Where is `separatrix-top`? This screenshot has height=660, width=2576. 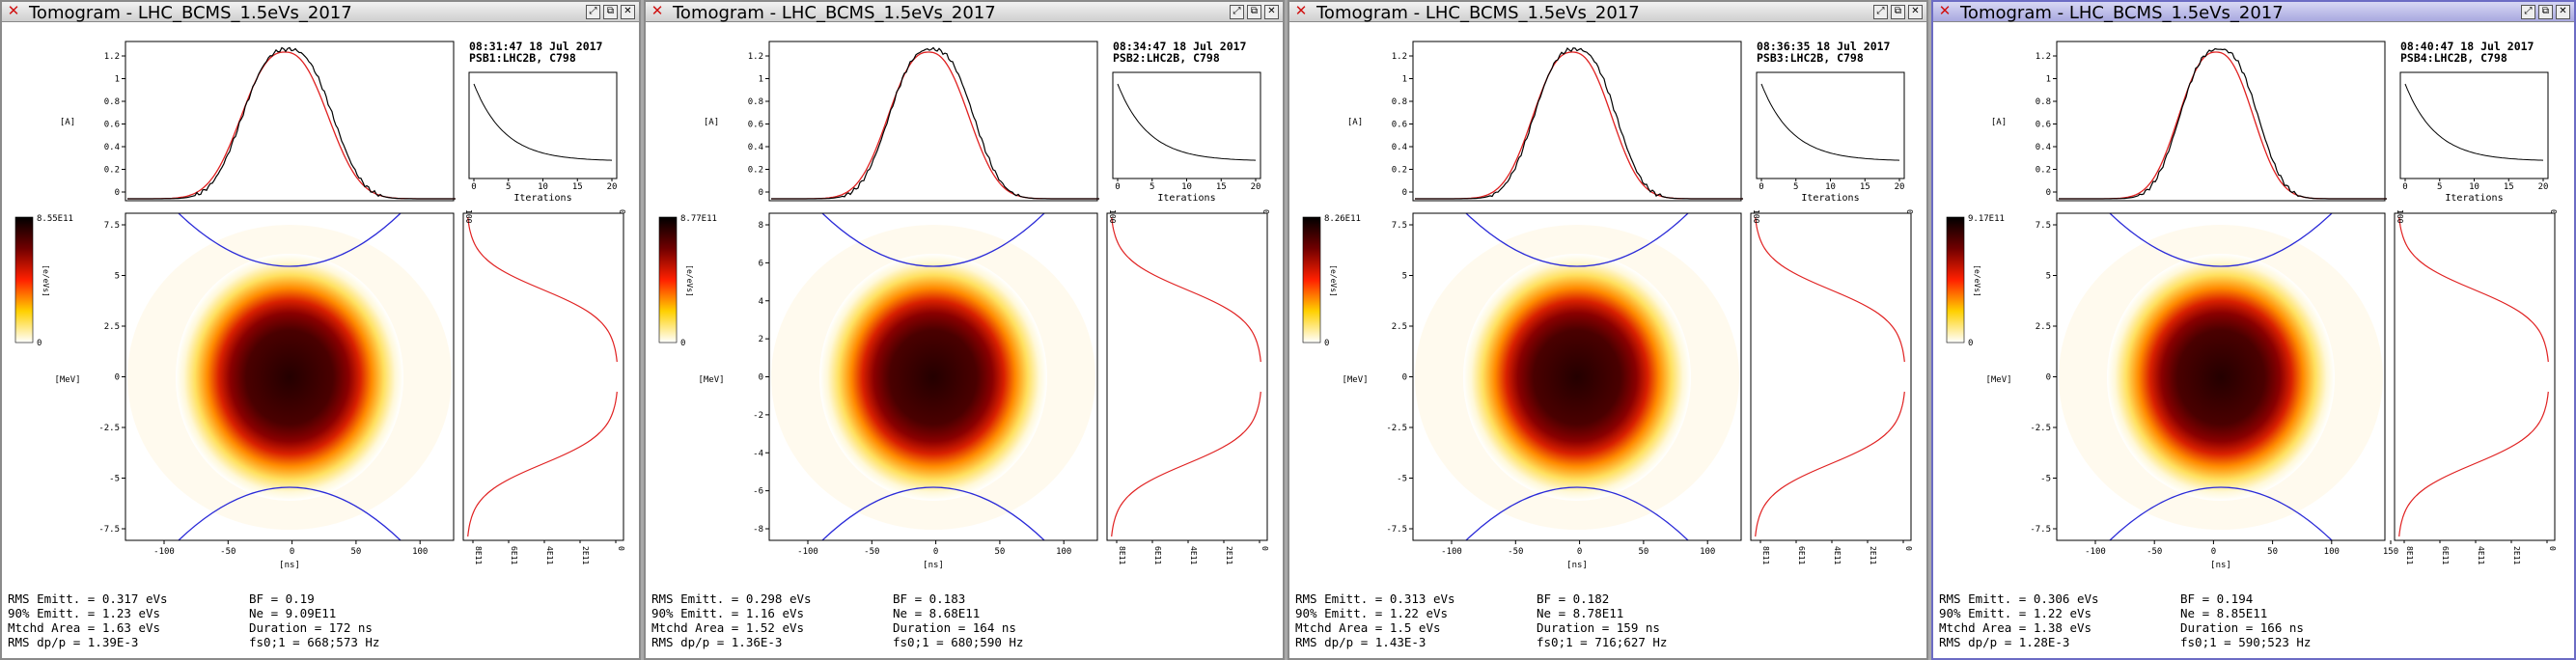
separatrix-top is located at coordinates (2221, 240).